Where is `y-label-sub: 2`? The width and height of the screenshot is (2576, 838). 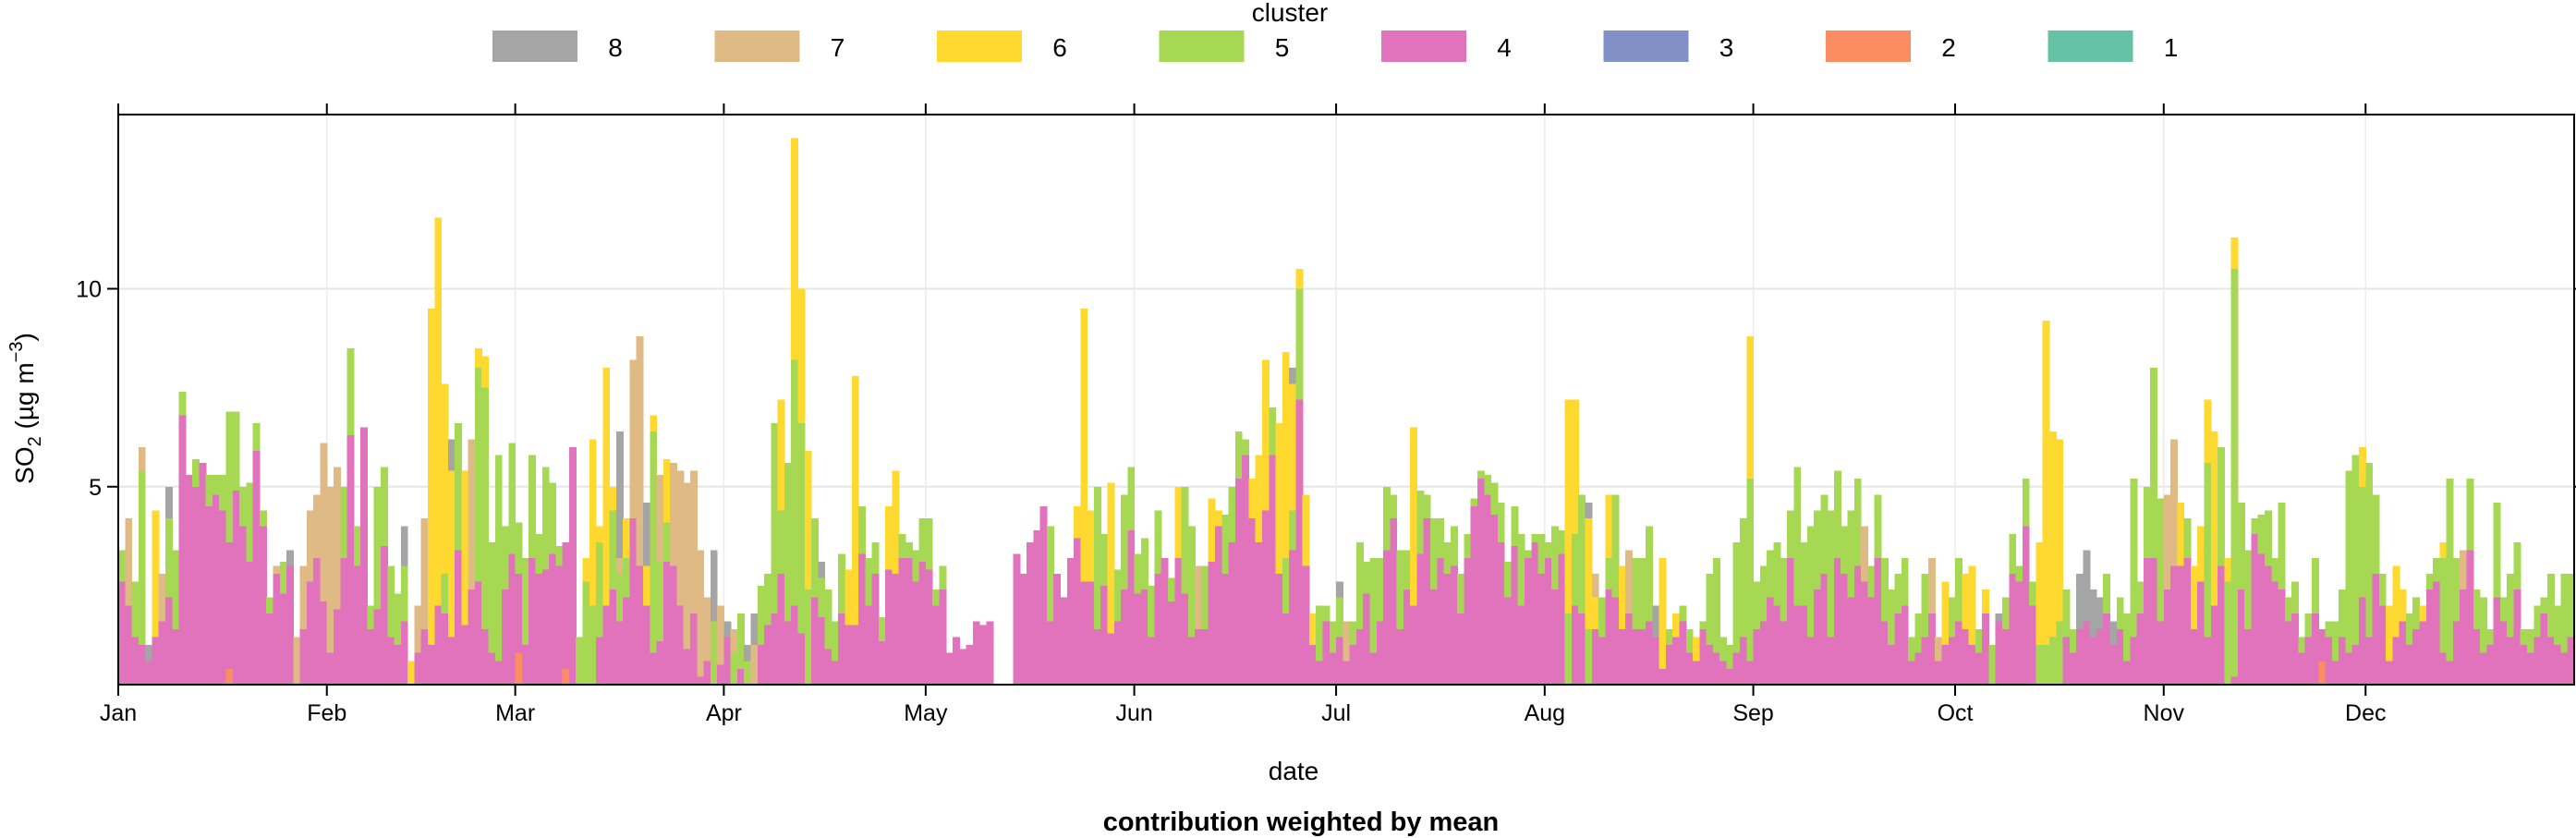 y-label-sub: 2 is located at coordinates (35, 441).